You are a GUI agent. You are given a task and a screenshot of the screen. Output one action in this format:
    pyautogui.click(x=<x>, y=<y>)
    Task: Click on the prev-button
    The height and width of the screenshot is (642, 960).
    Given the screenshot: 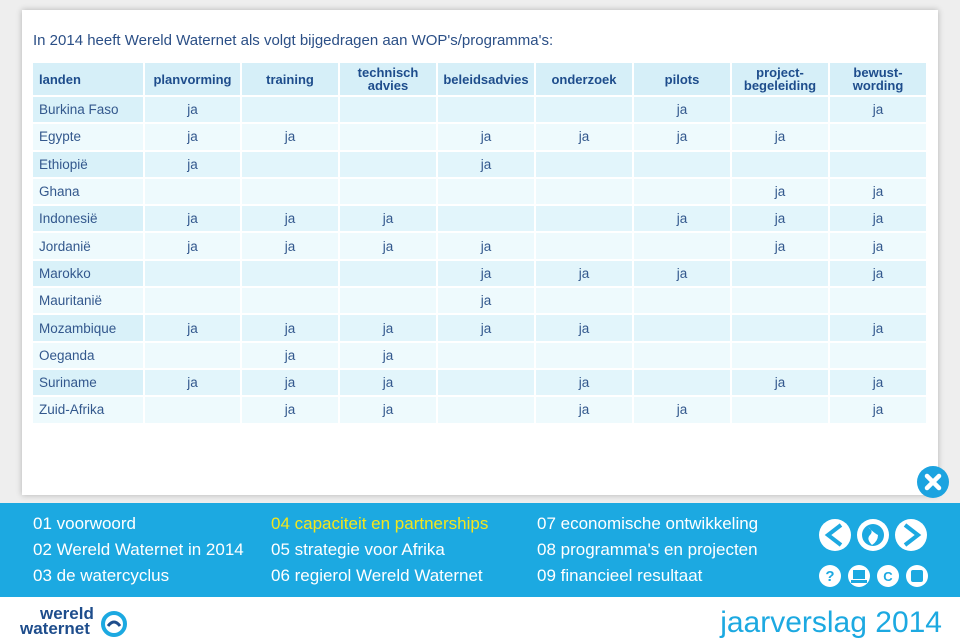 What is the action you would take?
    pyautogui.click(x=835, y=535)
    